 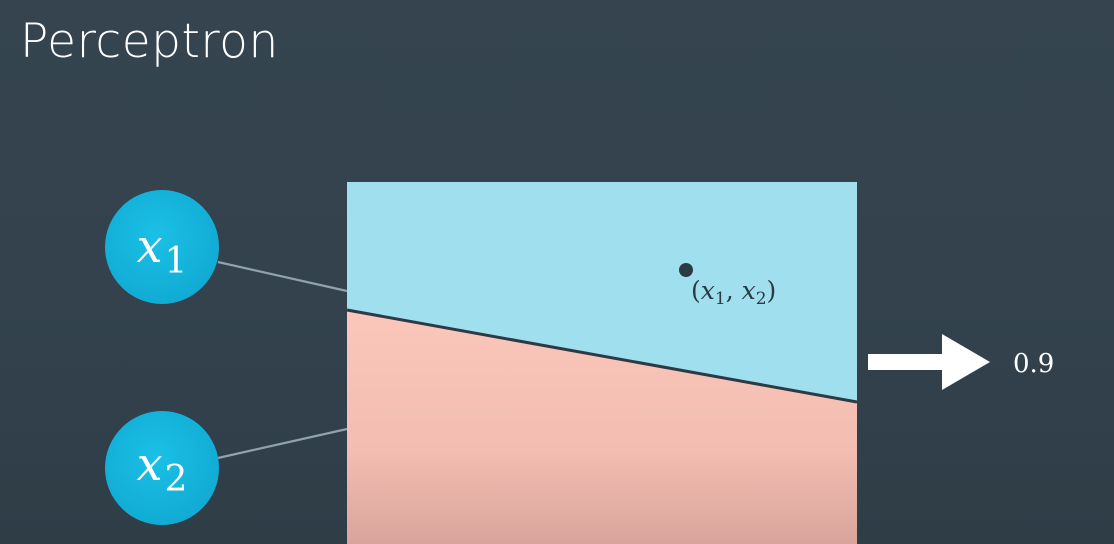 I want to click on slide-title: Perceptron, so click(x=149, y=41).